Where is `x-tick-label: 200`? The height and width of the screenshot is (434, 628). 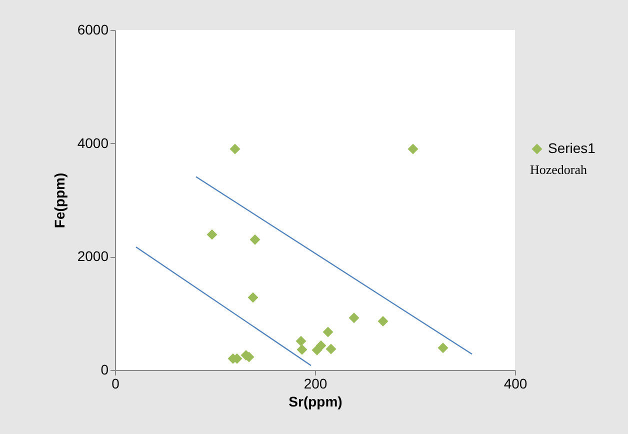
x-tick-label: 200 is located at coordinates (316, 384).